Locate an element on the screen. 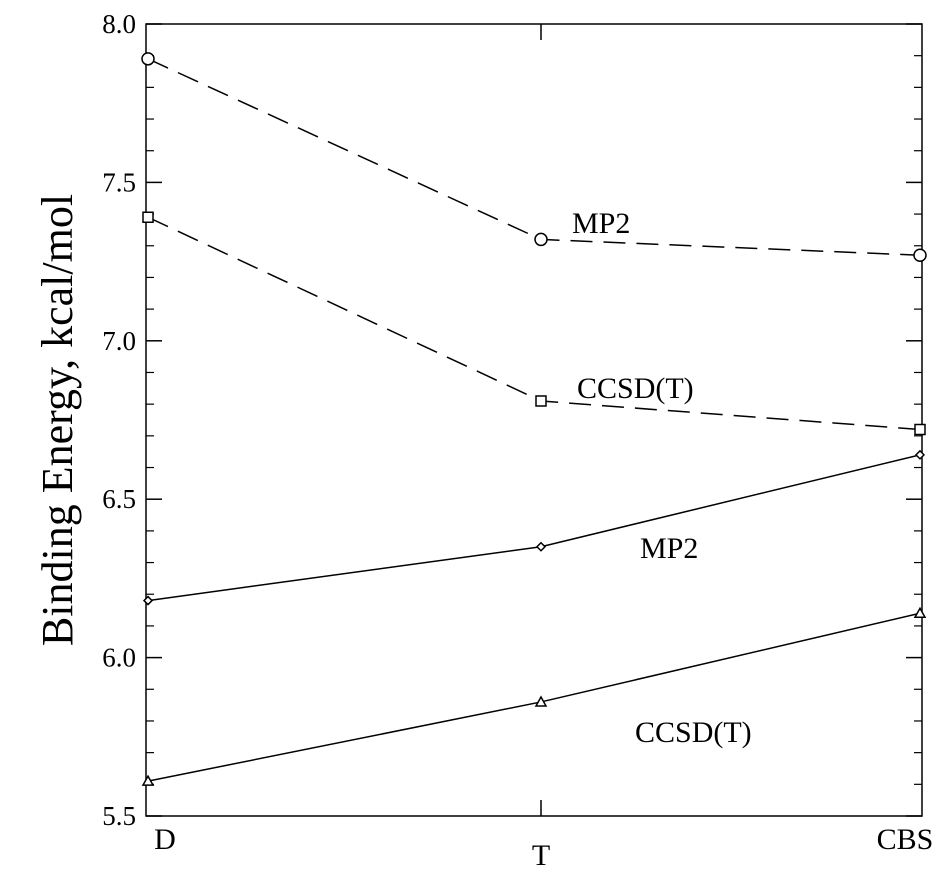  y-tick-labels: 5.5 6.0 6.5 7.0 7.5 8.0 is located at coordinates (119, 420).